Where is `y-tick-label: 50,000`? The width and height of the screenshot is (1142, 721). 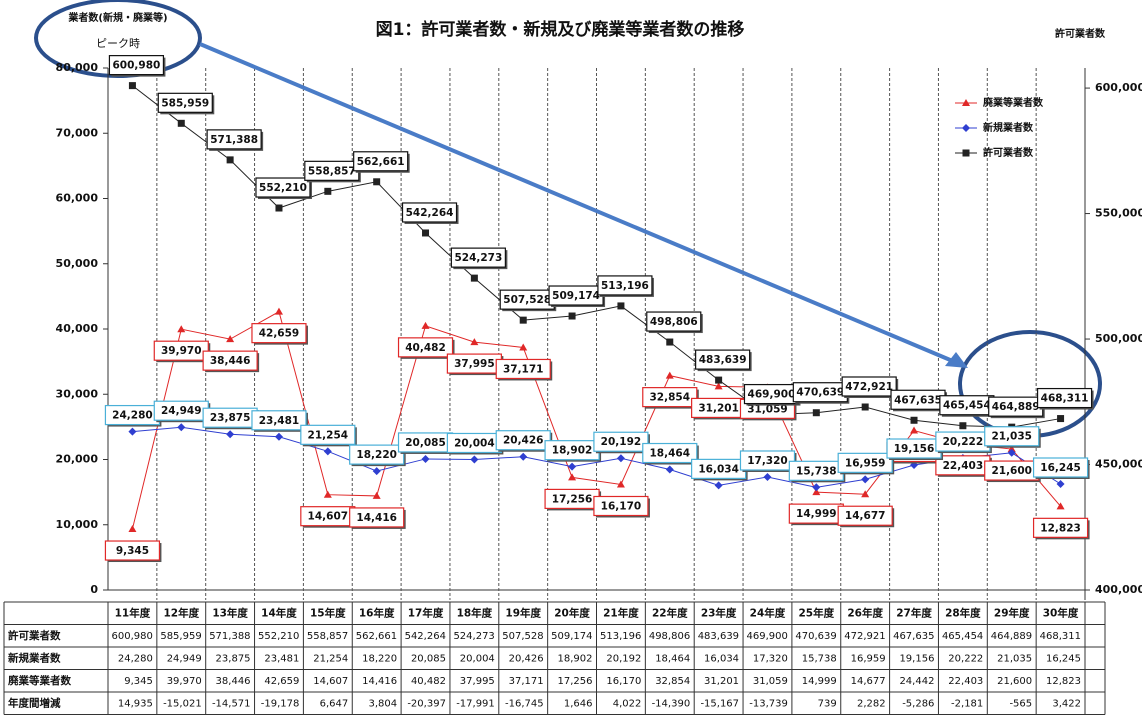
y-tick-label: 50,000 is located at coordinates (77, 263).